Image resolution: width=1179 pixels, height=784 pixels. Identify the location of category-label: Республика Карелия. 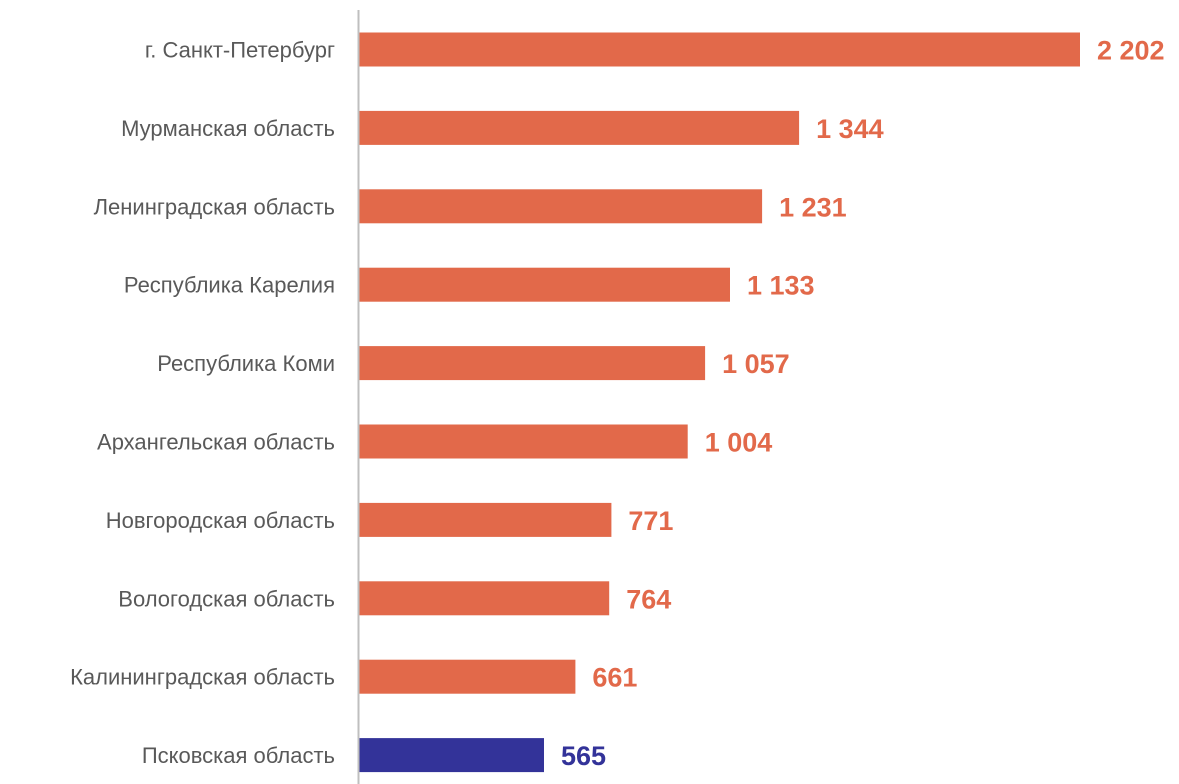
(229, 285).